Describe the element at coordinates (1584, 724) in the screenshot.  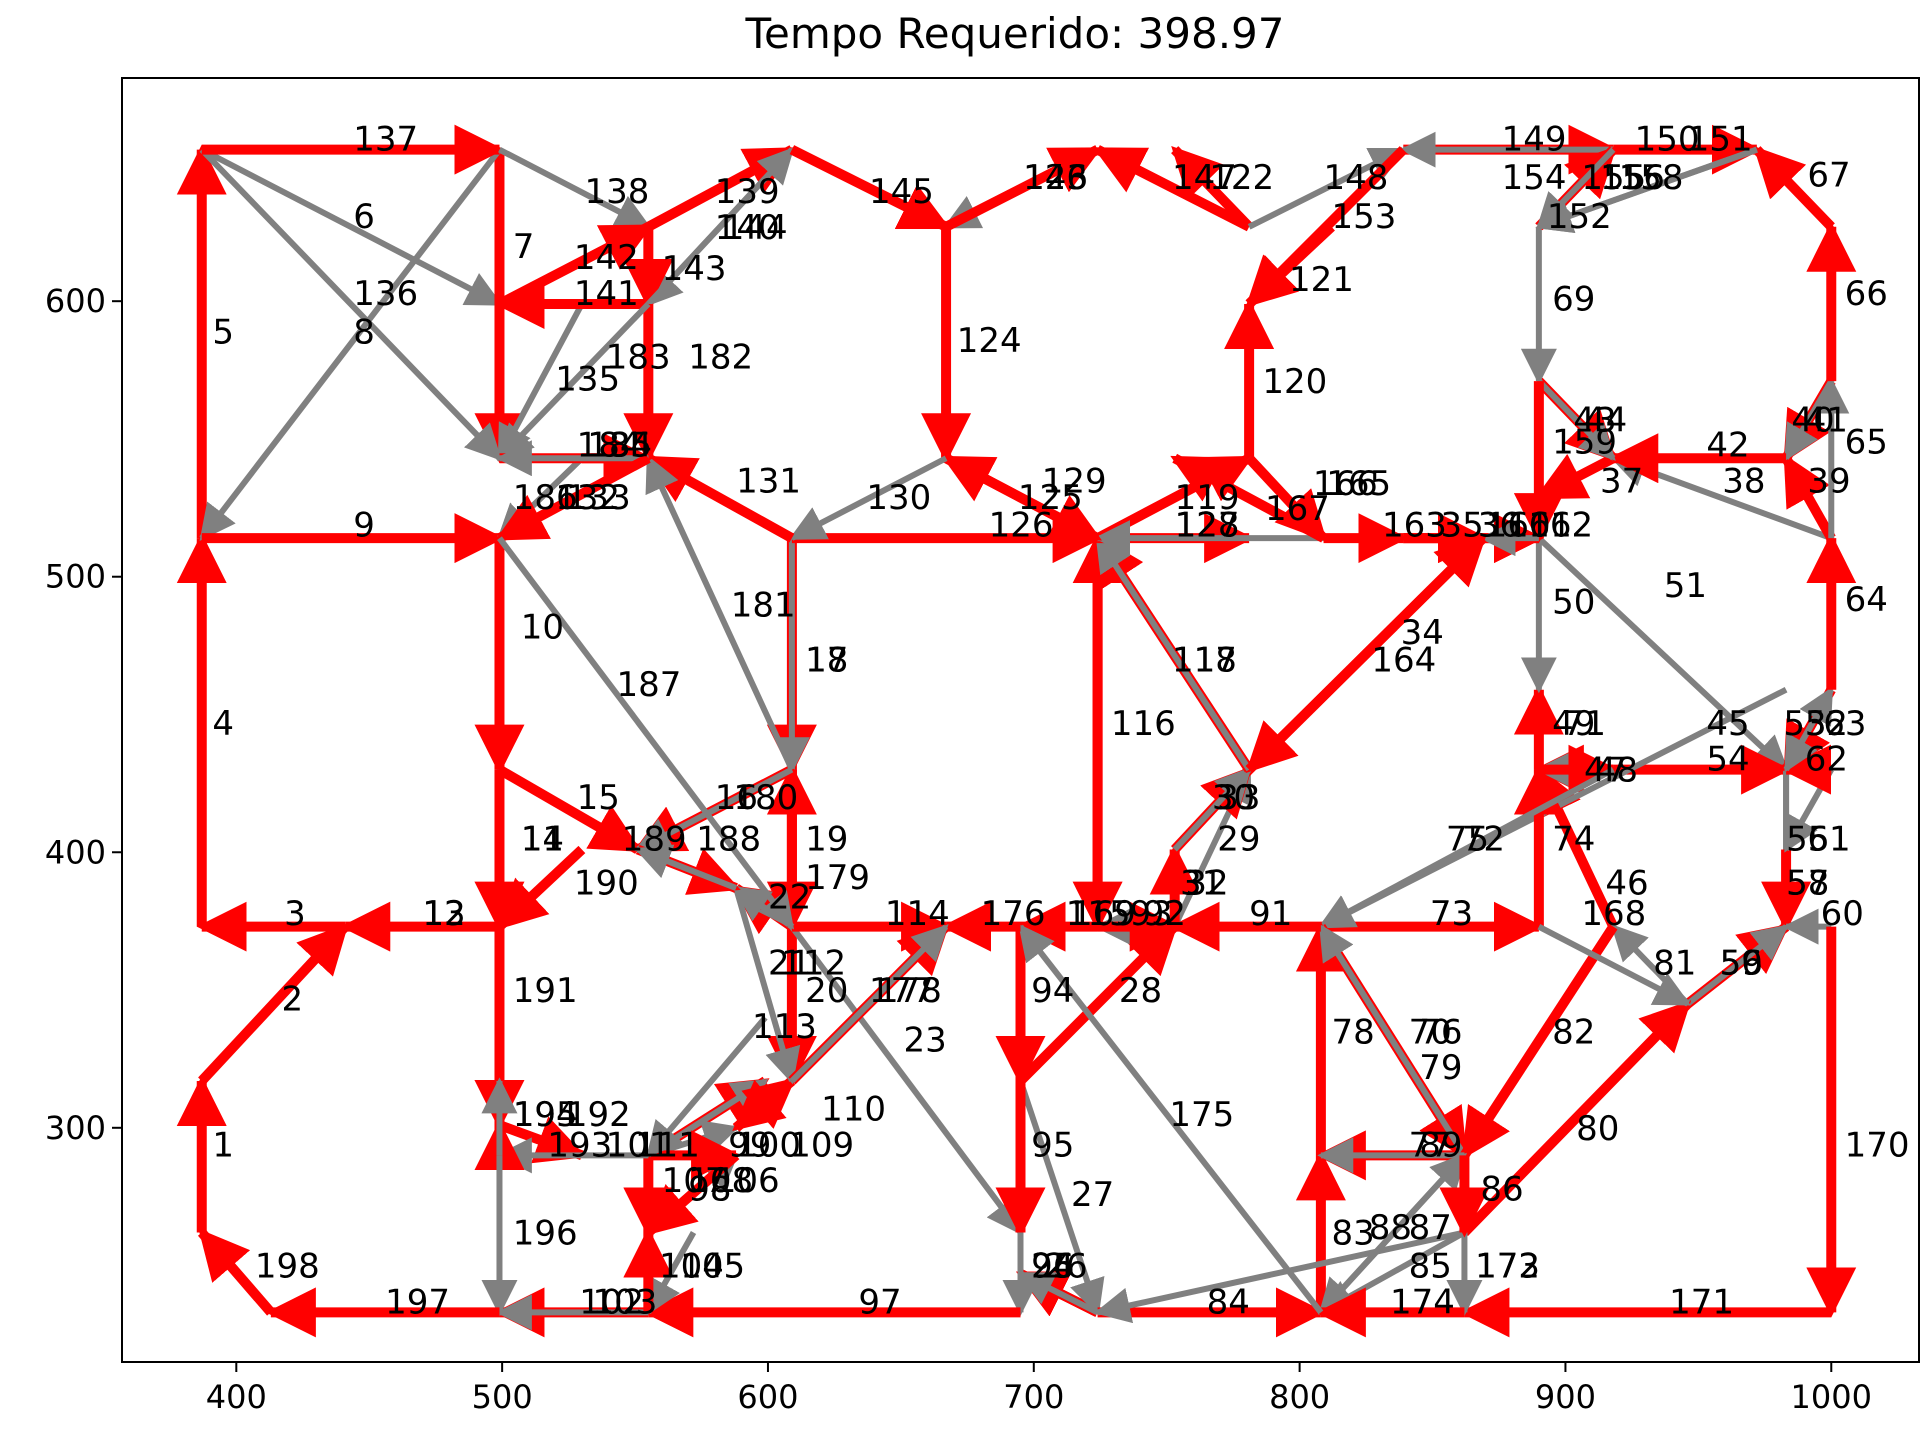
I see `edge-label-71: 71` at that location.